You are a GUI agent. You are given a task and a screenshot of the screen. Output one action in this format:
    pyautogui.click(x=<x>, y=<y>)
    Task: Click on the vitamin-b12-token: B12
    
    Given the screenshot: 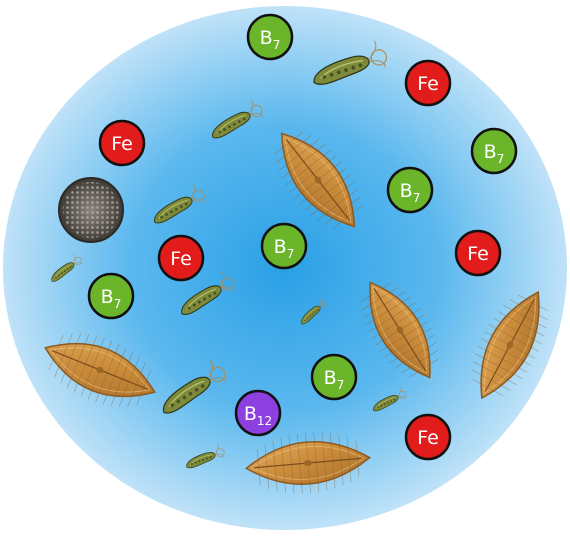 What is the action you would take?
    pyautogui.click(x=258, y=413)
    